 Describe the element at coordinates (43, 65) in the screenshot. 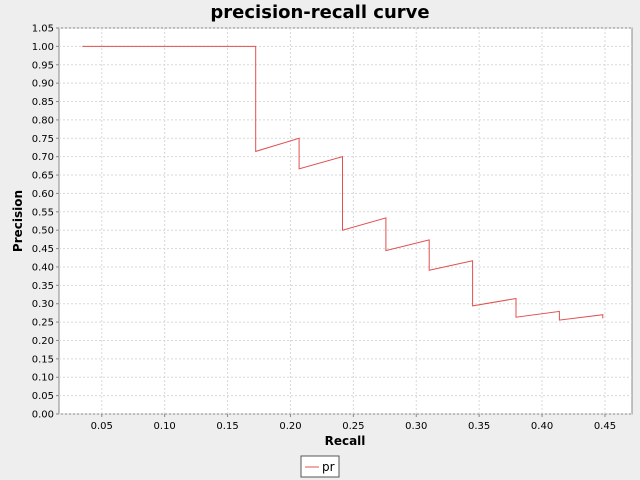

I see `y-tick-label: 0.95` at that location.